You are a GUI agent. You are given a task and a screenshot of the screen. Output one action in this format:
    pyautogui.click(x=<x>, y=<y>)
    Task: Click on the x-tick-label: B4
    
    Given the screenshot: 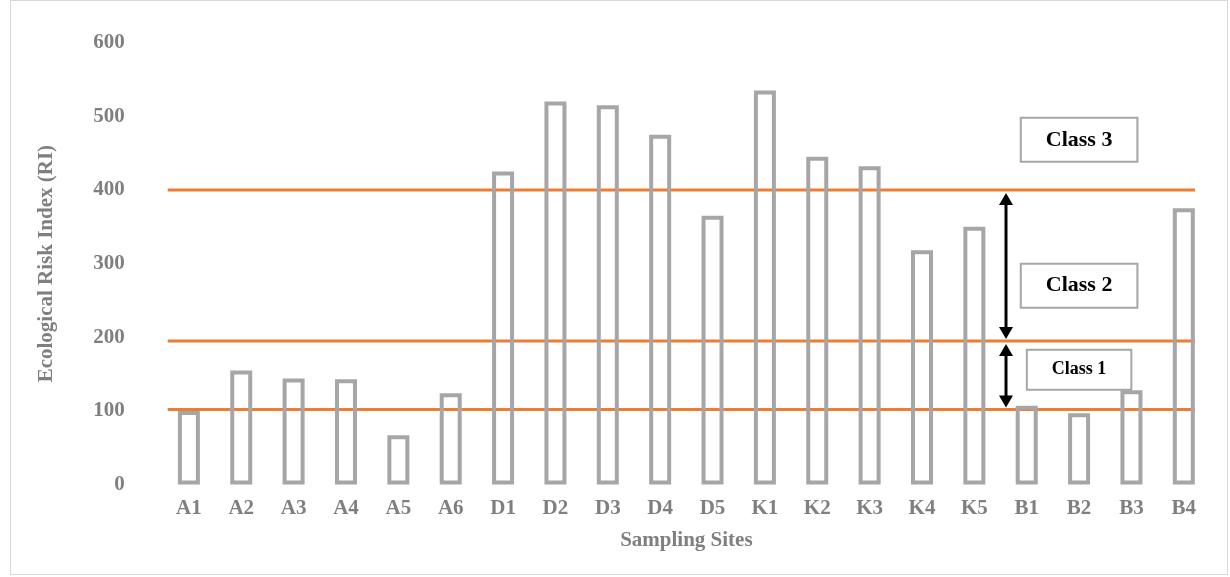 What is the action you would take?
    pyautogui.click(x=1184, y=506)
    